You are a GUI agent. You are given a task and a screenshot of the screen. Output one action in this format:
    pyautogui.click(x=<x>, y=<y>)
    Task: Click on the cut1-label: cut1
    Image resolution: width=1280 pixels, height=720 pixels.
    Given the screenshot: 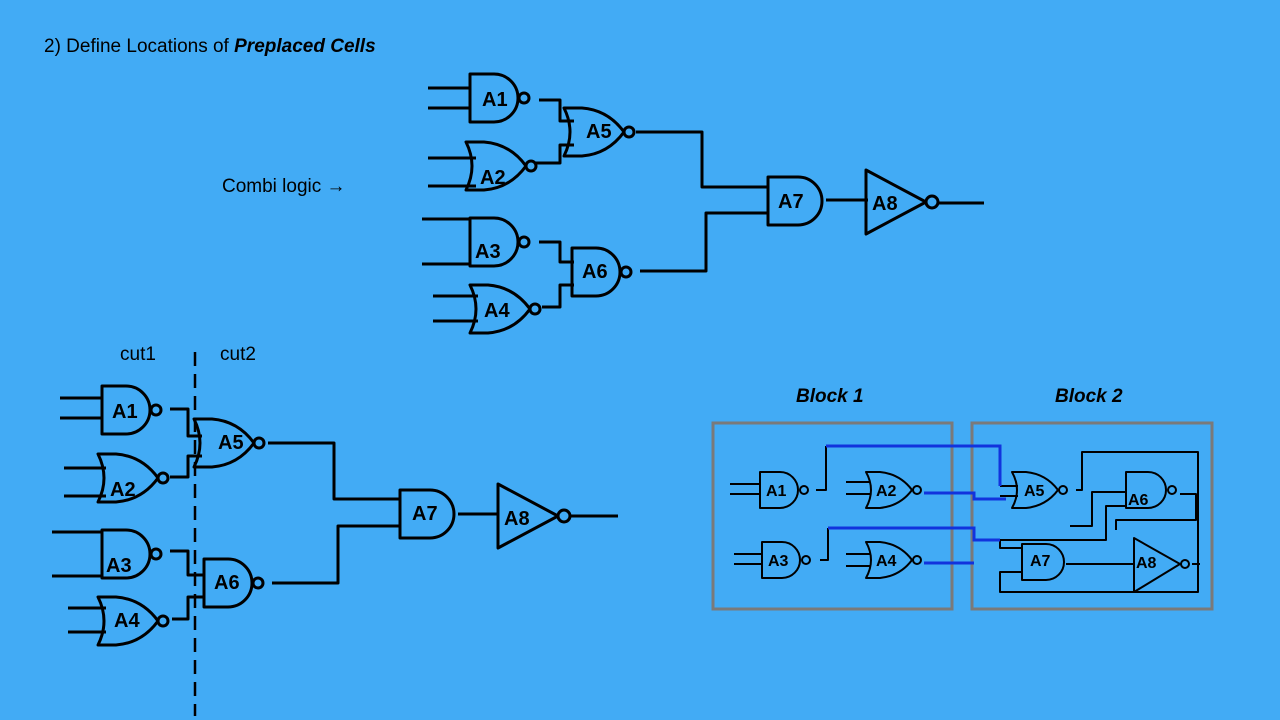 What is the action you would take?
    pyautogui.click(x=138, y=354)
    